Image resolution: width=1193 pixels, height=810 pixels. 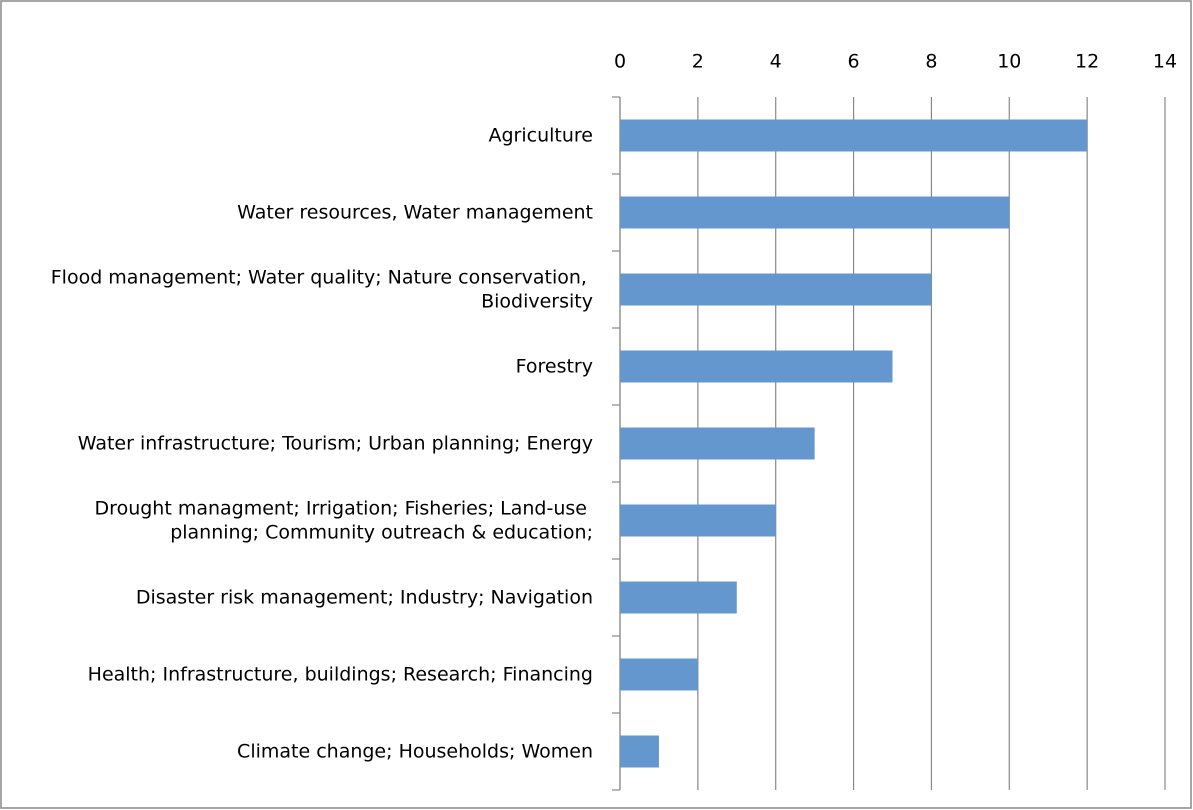 I want to click on y-tick-label: Water resources, Water management, so click(x=415, y=212).